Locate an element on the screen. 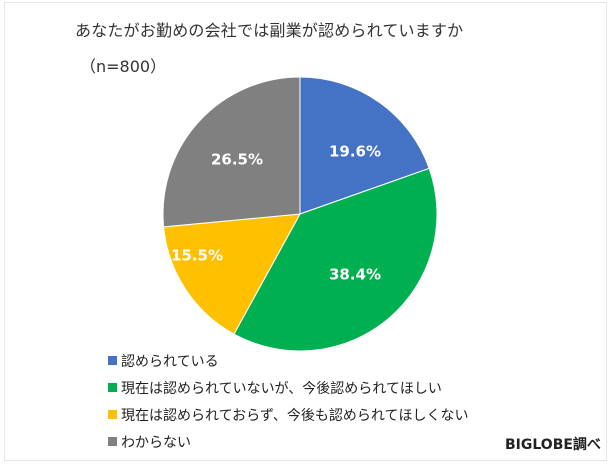 The width and height of the screenshot is (610, 464). legend-label: 現在は認められておらず、今後も認められてほしくない is located at coordinates (295, 415).